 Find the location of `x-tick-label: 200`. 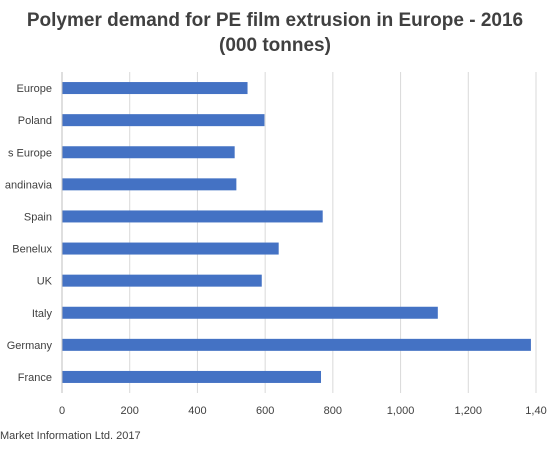

x-tick-label: 200 is located at coordinates (130, 411).